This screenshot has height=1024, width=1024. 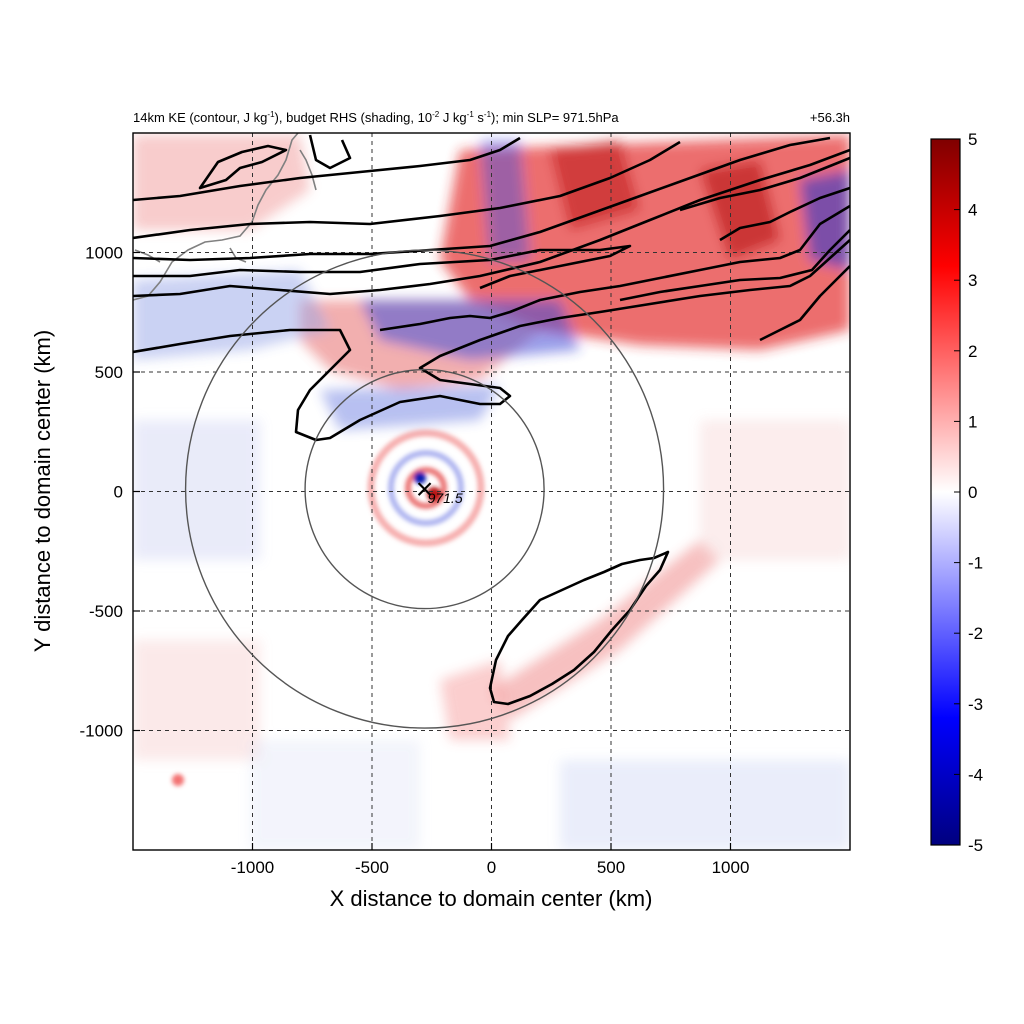 What do you see at coordinates (106, 611) in the screenshot?
I see `y-tick-label: -500` at bounding box center [106, 611].